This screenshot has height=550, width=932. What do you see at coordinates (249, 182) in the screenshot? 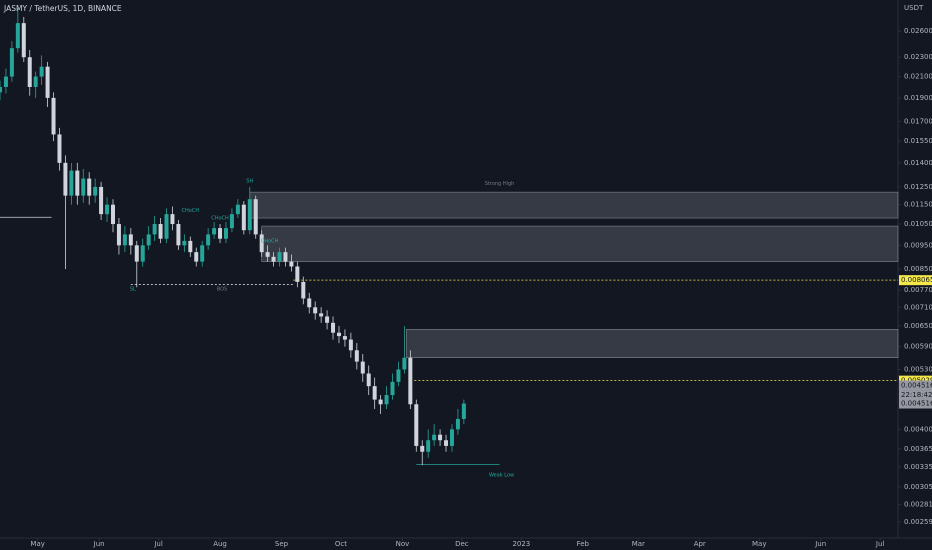
I see `annotation: SH` at bounding box center [249, 182].